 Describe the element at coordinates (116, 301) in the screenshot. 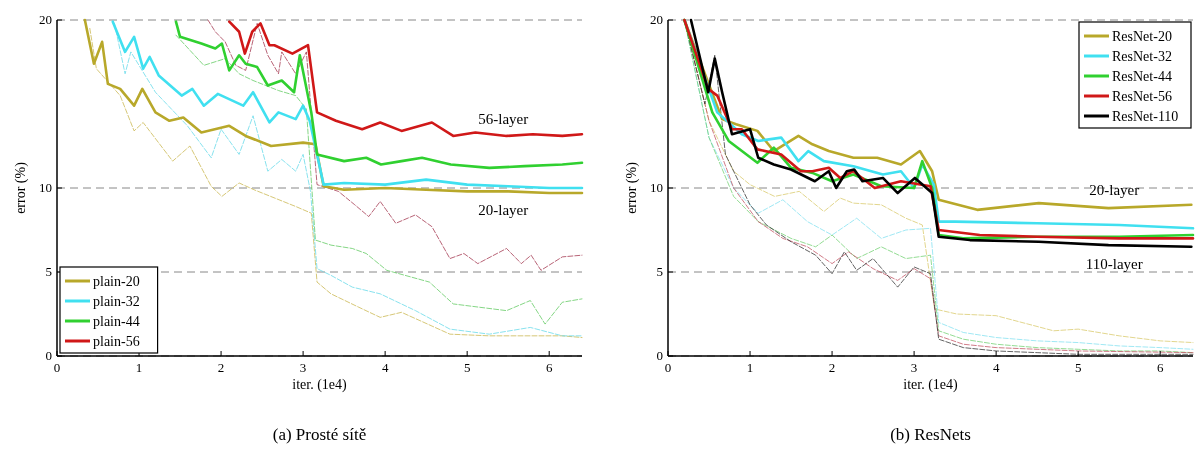

I see `legend-label: plain-32` at that location.